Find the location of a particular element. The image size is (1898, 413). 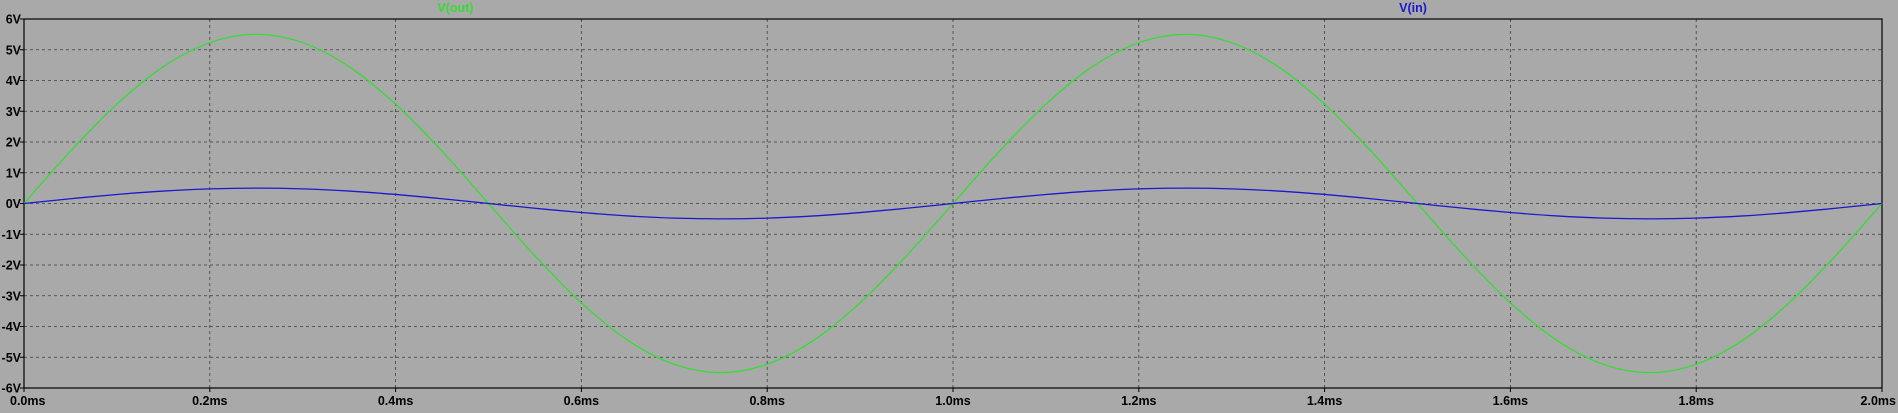

y-tick-label: -4V is located at coordinates (12, 327).